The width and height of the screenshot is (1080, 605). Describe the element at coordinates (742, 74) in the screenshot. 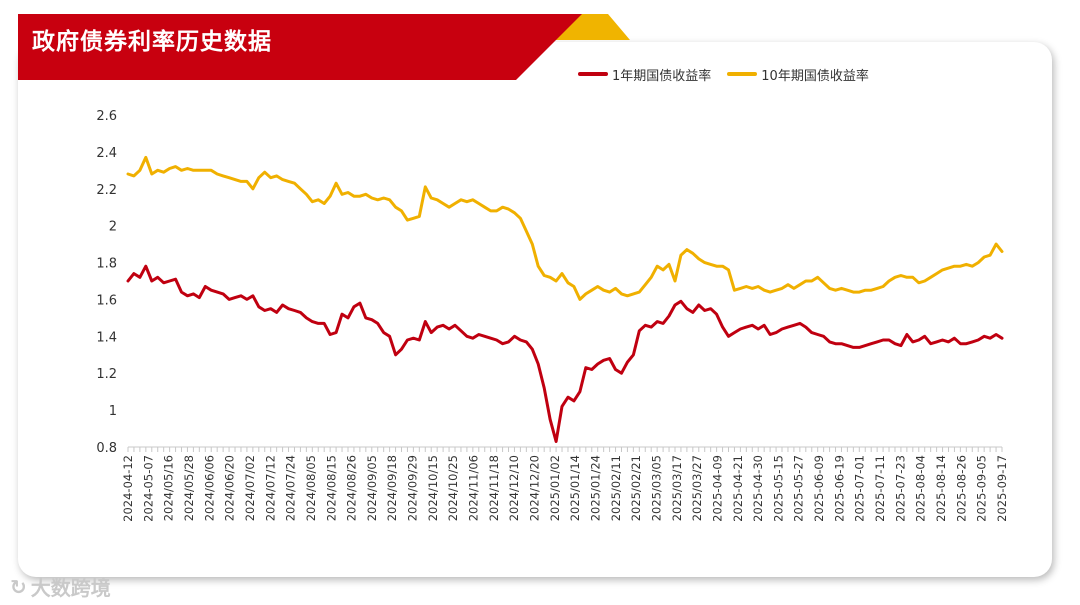

I see `legend-swatch-10y` at that location.